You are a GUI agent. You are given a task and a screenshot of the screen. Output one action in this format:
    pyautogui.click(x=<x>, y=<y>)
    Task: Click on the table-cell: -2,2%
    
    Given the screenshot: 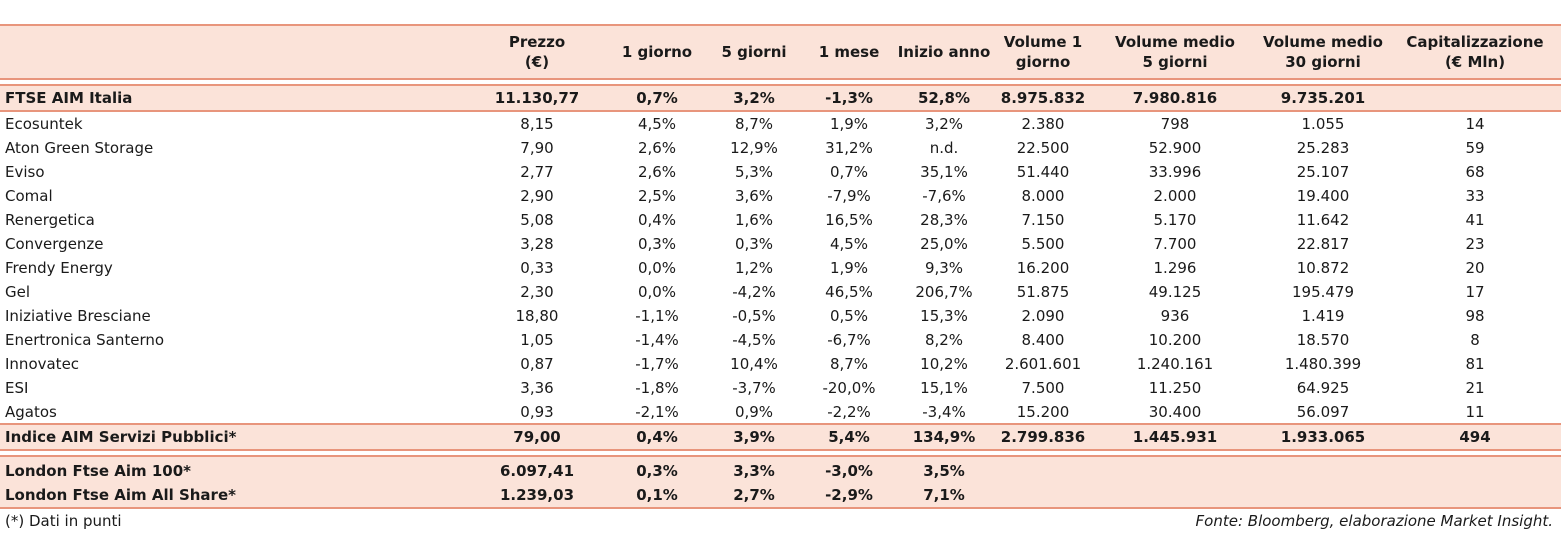 What is the action you would take?
    pyautogui.click(x=849, y=412)
    